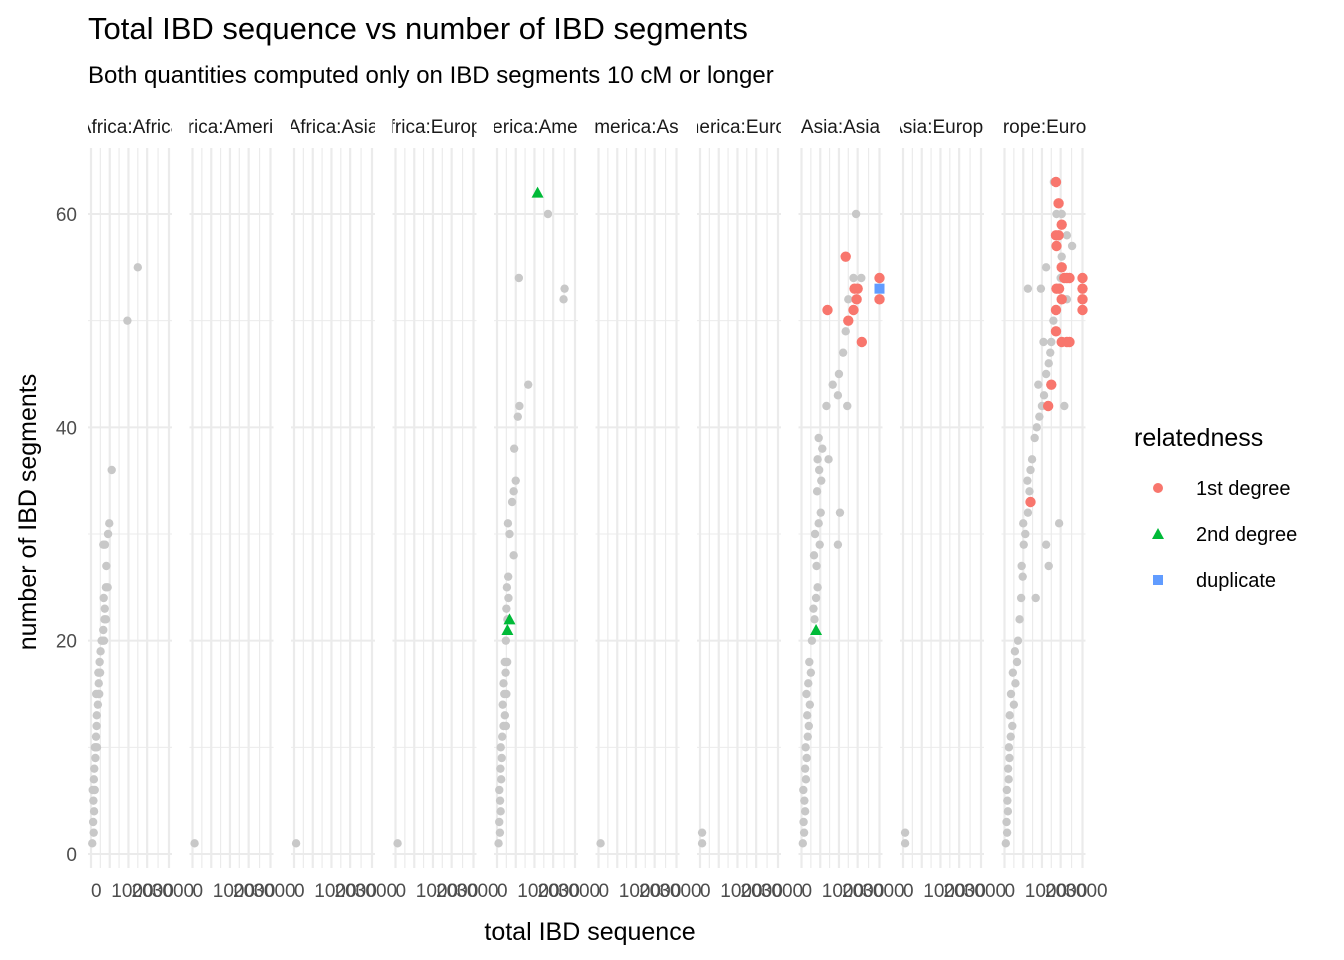  What do you see at coordinates (589, 932) in the screenshot?
I see `x-axis-title: total IBD sequence` at bounding box center [589, 932].